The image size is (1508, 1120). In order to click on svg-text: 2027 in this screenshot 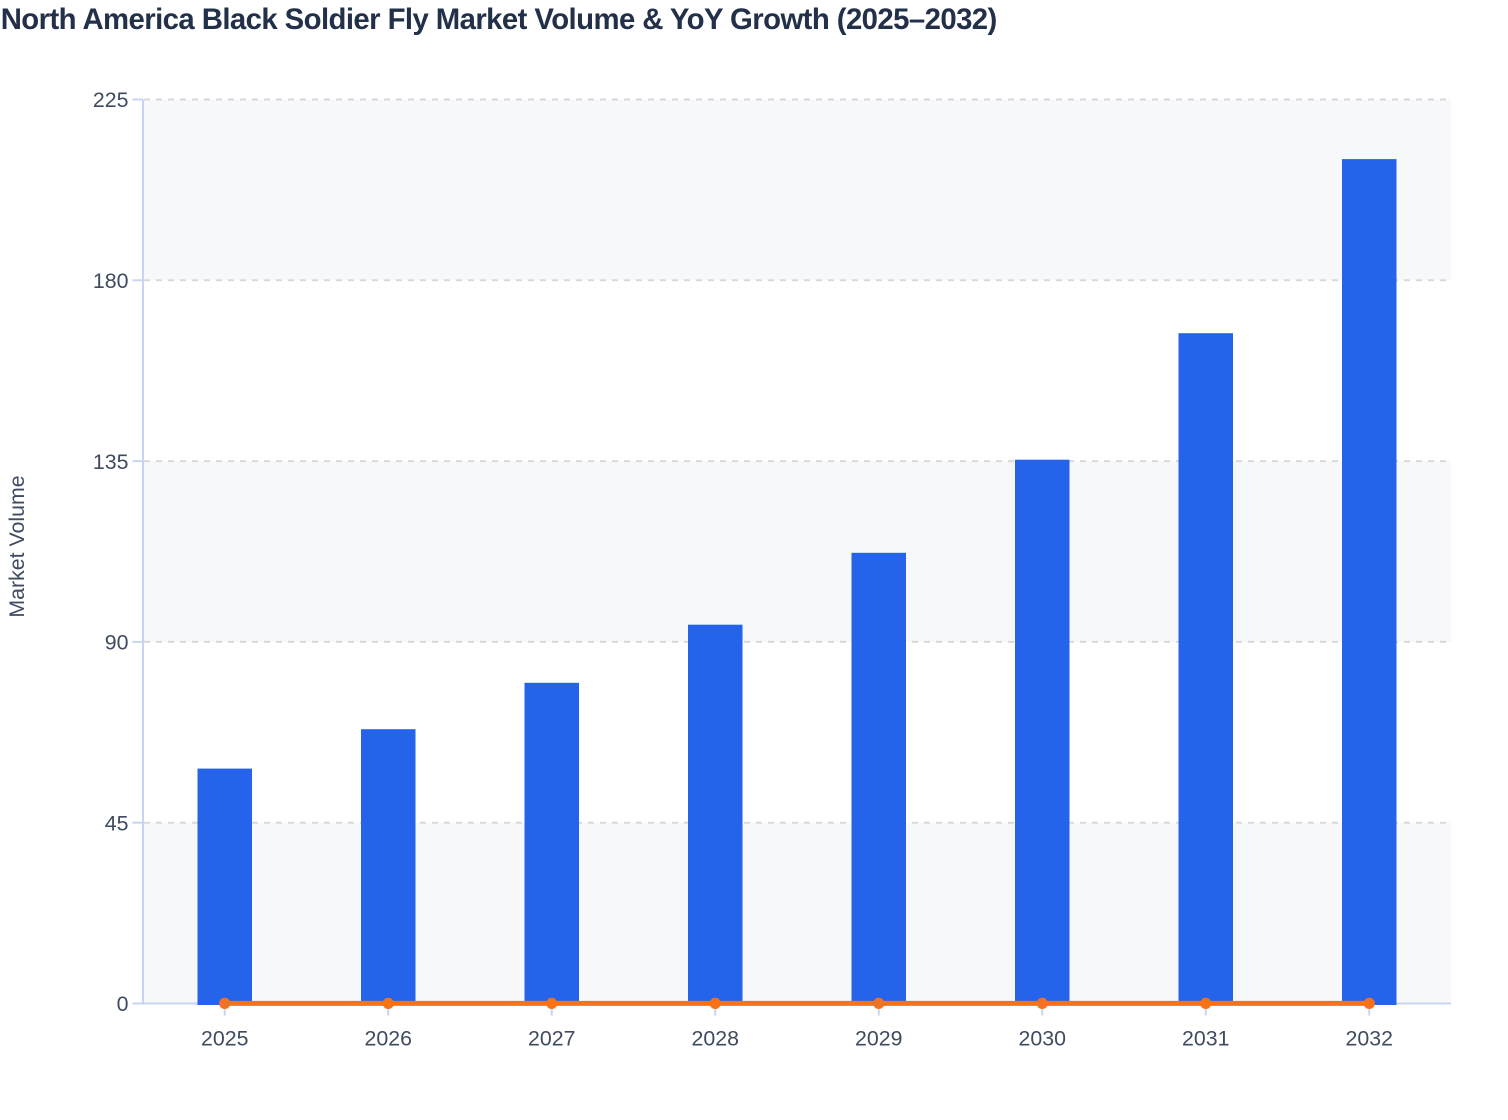, I will do `click(551, 1039)`.